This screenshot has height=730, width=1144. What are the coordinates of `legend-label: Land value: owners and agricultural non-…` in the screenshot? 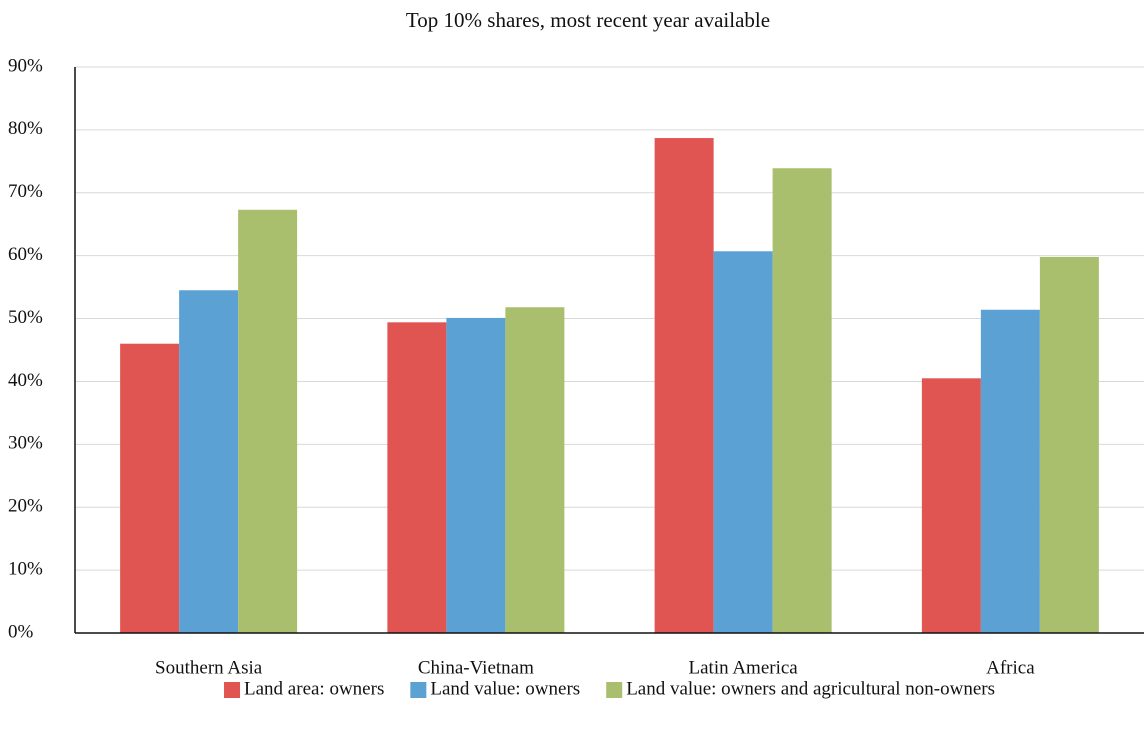 It's located at (810, 688).